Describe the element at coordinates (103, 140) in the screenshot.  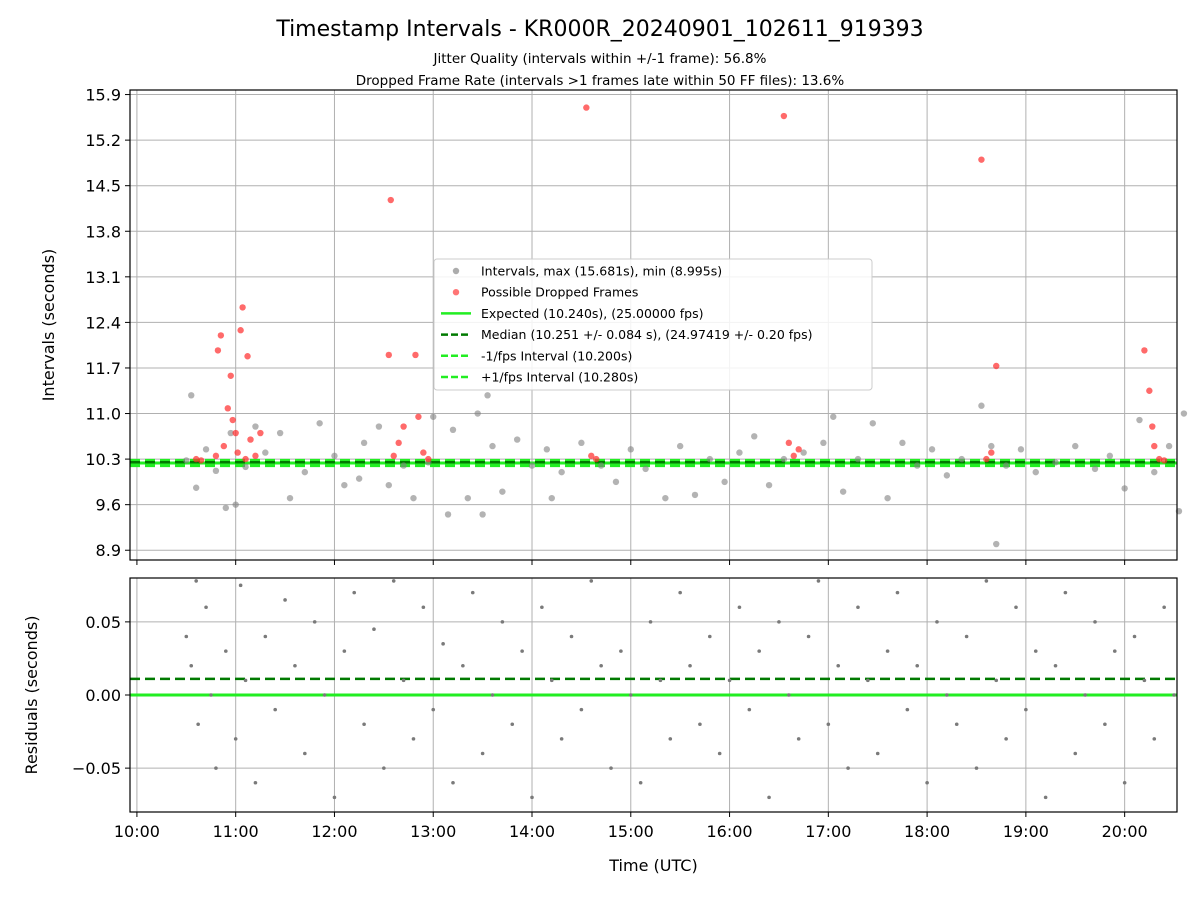
I see `top-y-tick-label-9: 15.2` at that location.